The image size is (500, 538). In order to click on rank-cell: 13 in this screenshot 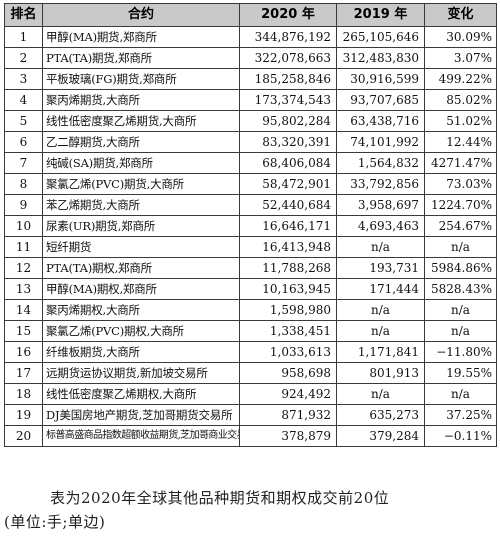, I will do `click(23, 289)`.